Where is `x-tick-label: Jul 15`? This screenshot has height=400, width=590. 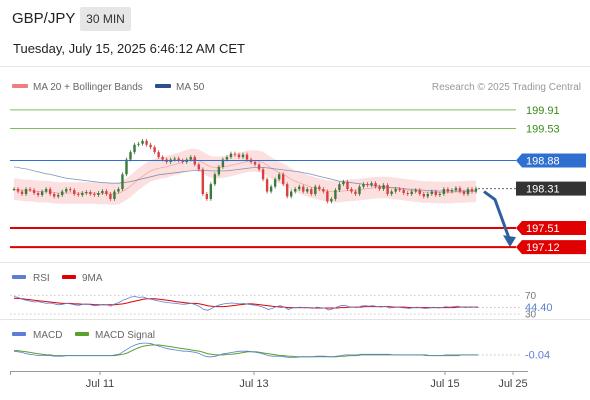 x-tick-label: Jul 15 is located at coordinates (444, 384).